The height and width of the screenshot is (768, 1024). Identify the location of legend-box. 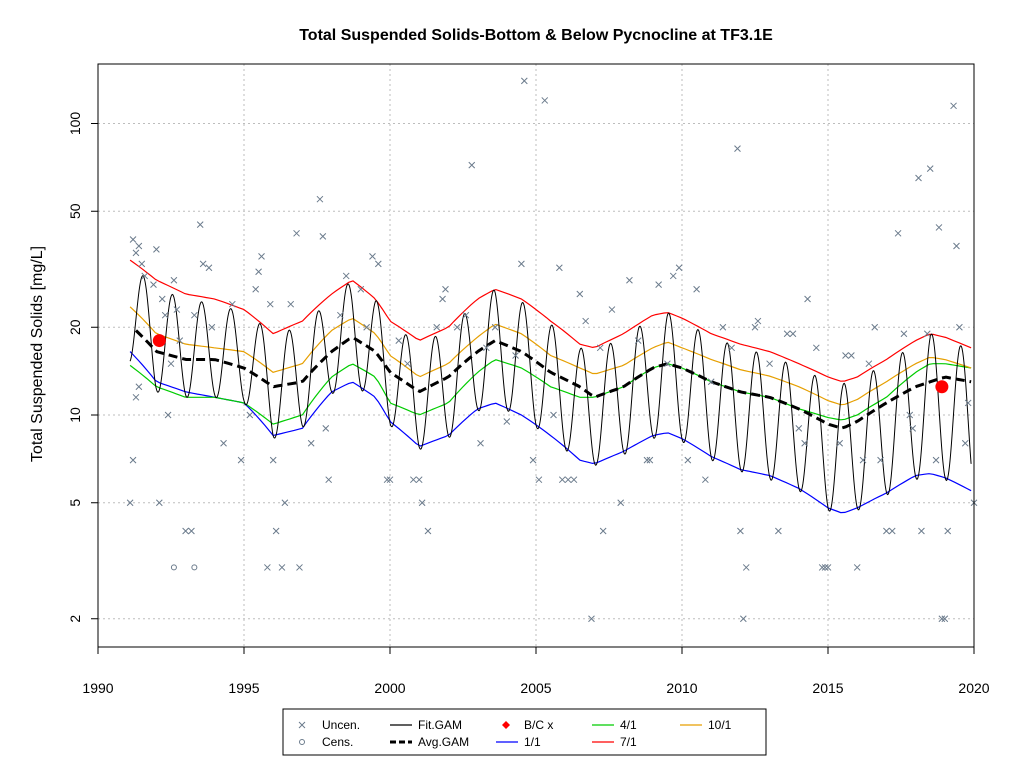
(524, 732).